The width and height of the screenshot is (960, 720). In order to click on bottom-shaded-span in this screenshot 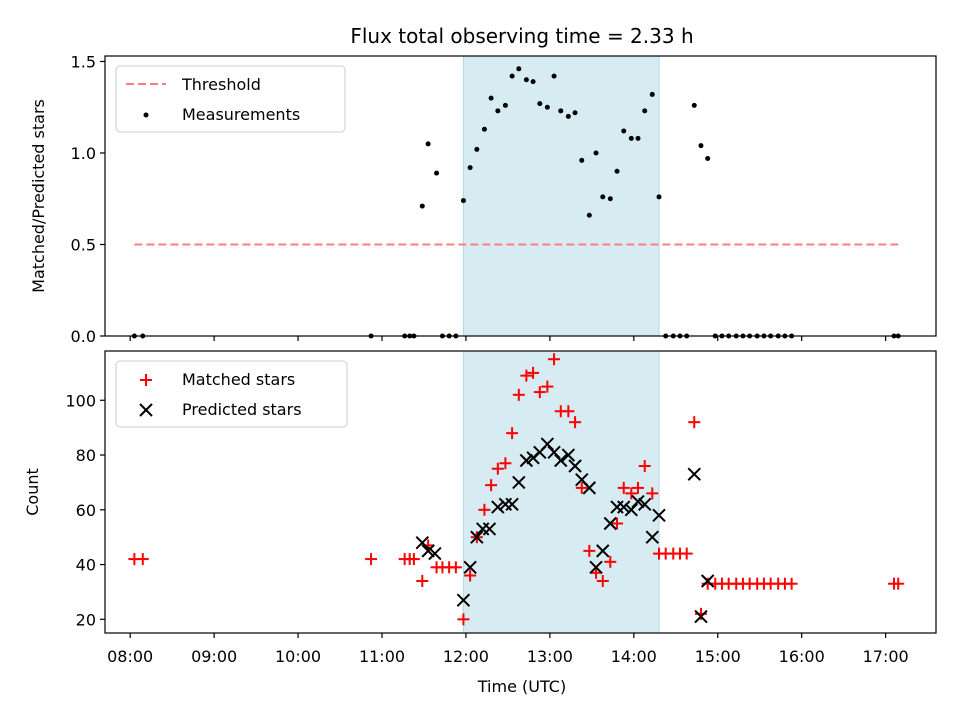, I will do `click(561, 492)`.